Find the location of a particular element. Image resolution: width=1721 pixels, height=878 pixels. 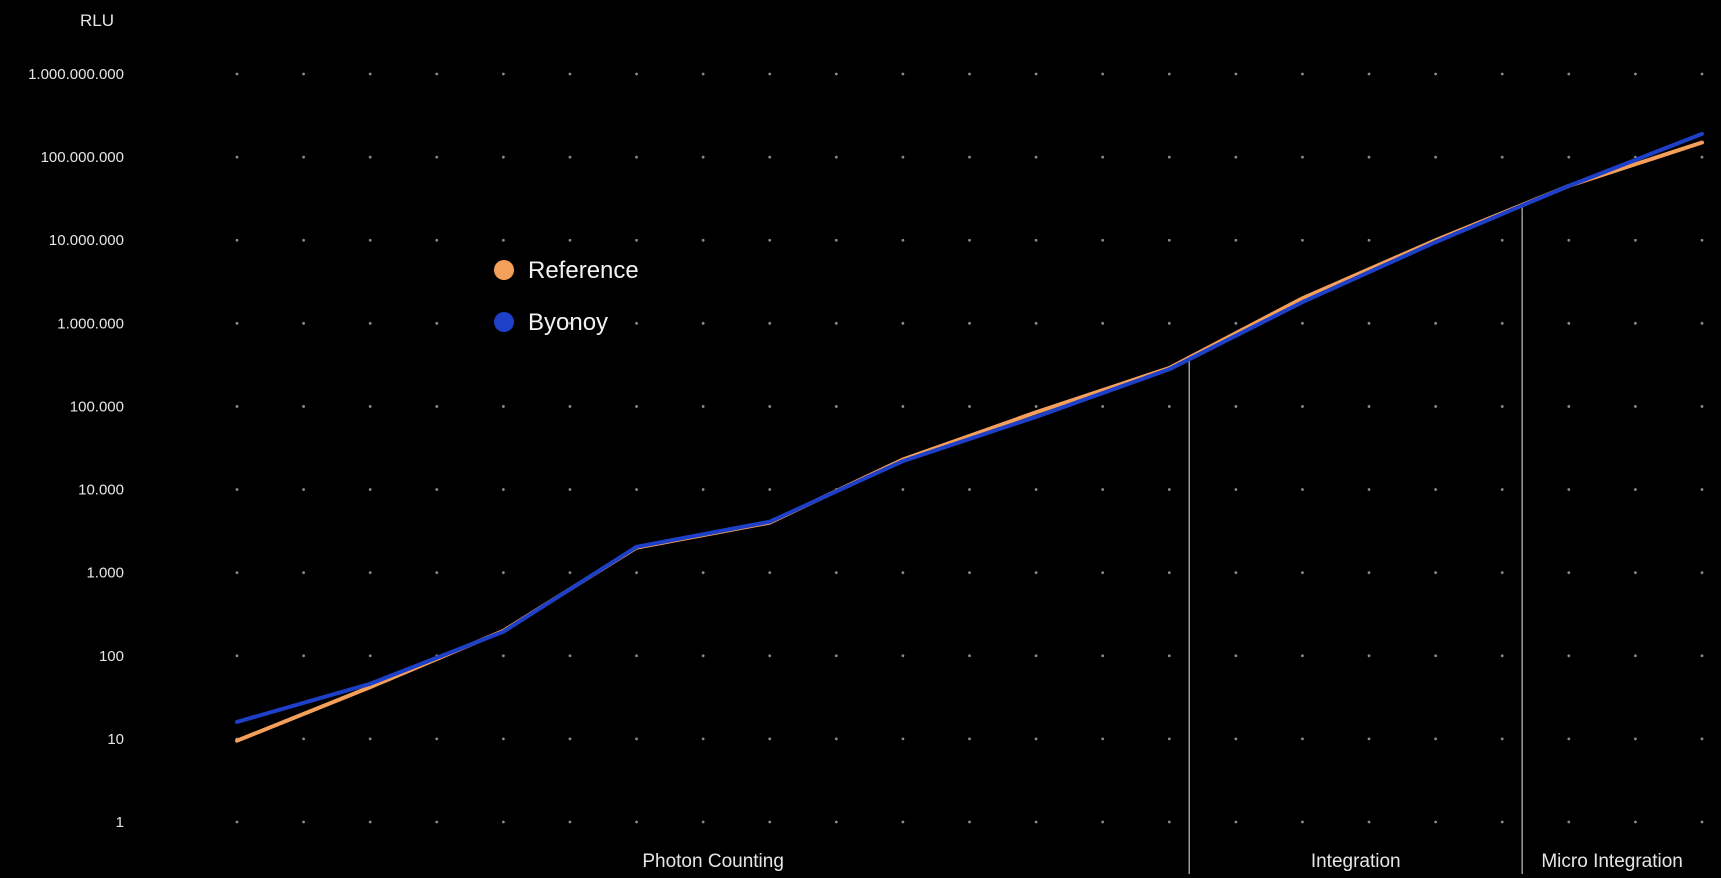

region-label: Photon Counting is located at coordinates (713, 861).